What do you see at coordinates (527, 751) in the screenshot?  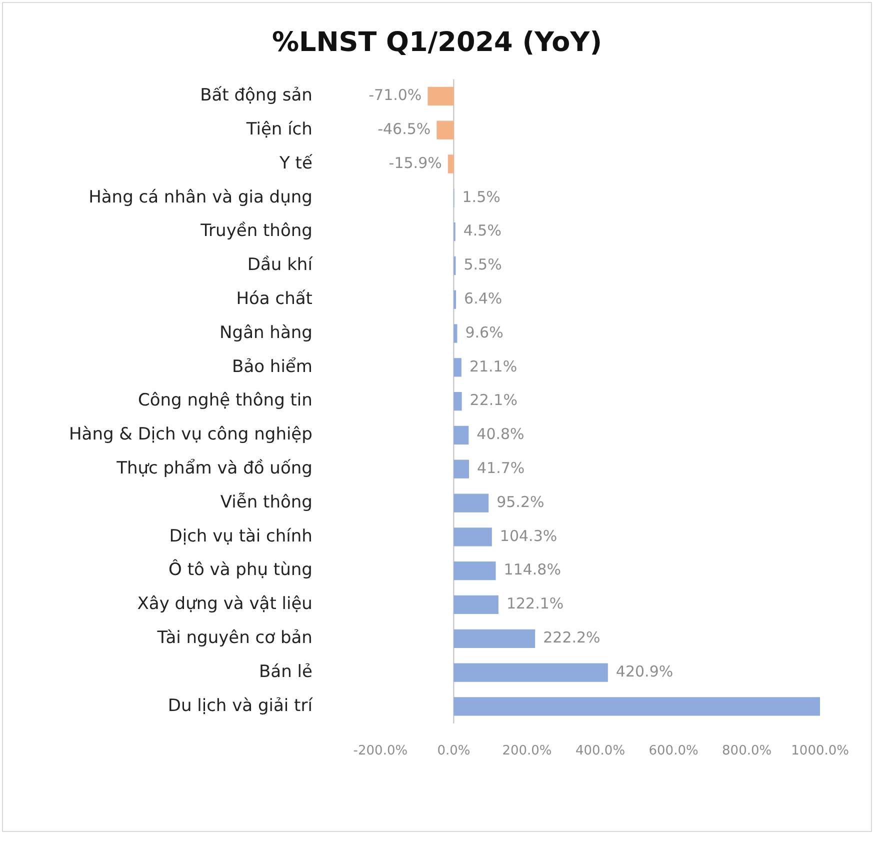 I see `x-tick-label: 200.0%` at bounding box center [527, 751].